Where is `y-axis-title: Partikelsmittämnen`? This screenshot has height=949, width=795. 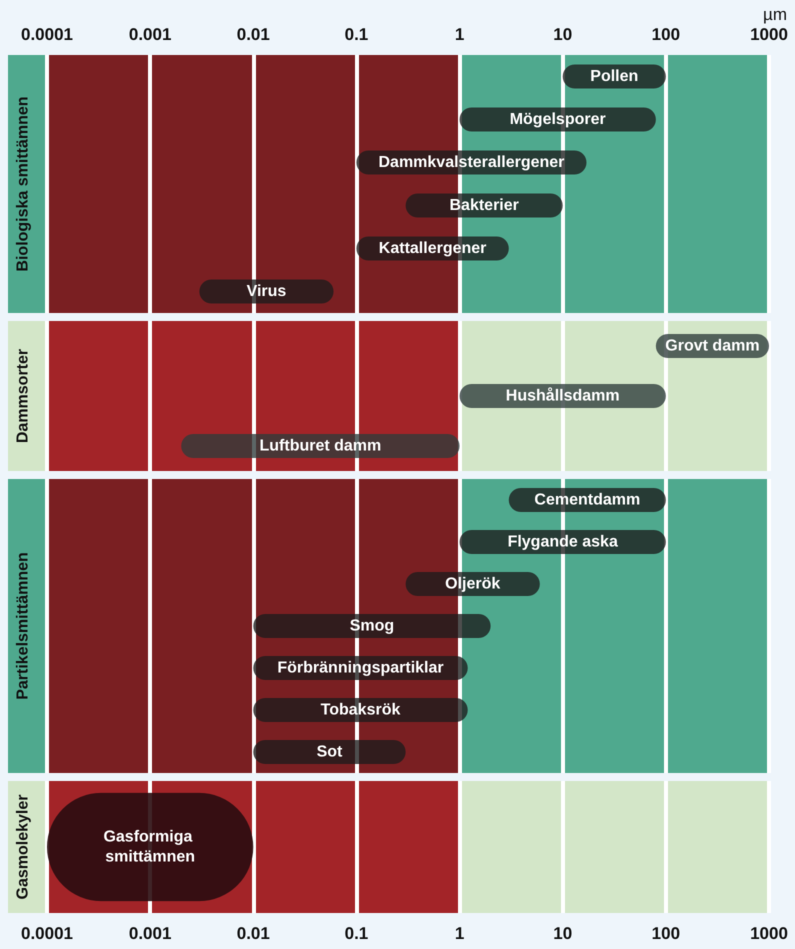 y-axis-title: Partikelsmittämnen is located at coordinates (23, 626).